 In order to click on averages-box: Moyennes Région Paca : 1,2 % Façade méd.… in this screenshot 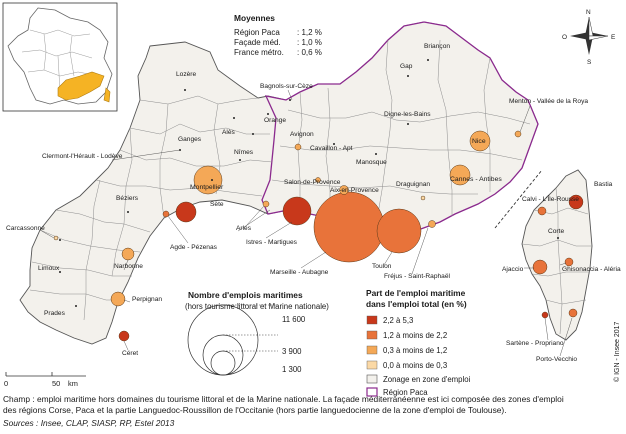, I will do `click(278, 35)`.